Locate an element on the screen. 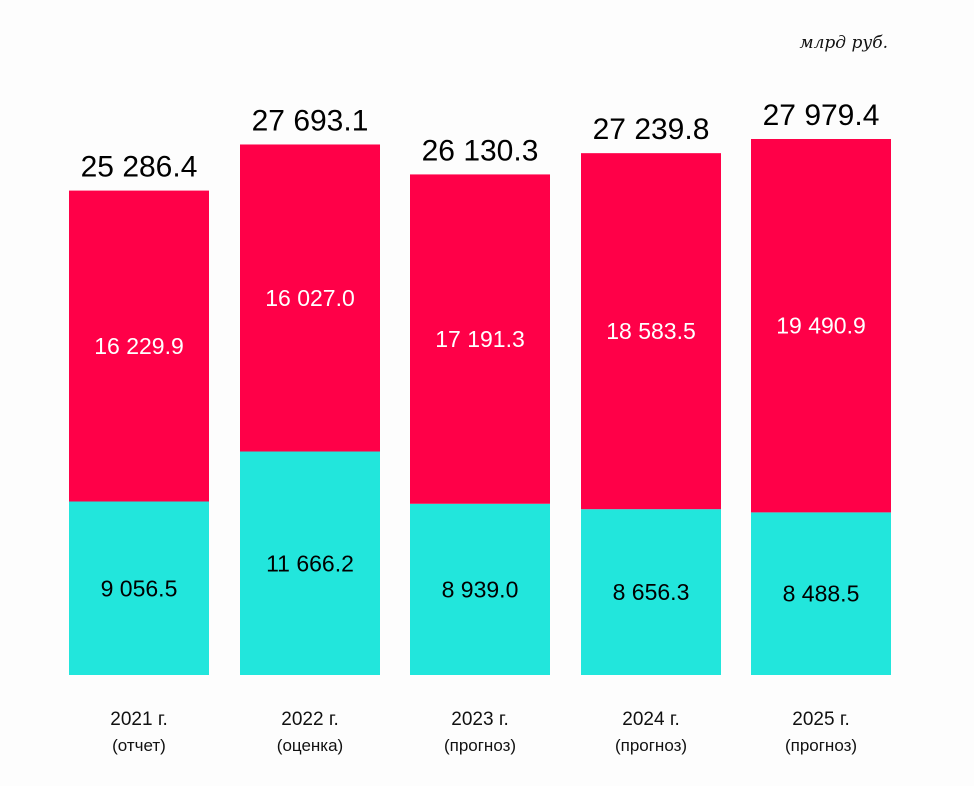 This screenshot has height=786, width=974. x-tick-label: 2022 г. is located at coordinates (309, 719).